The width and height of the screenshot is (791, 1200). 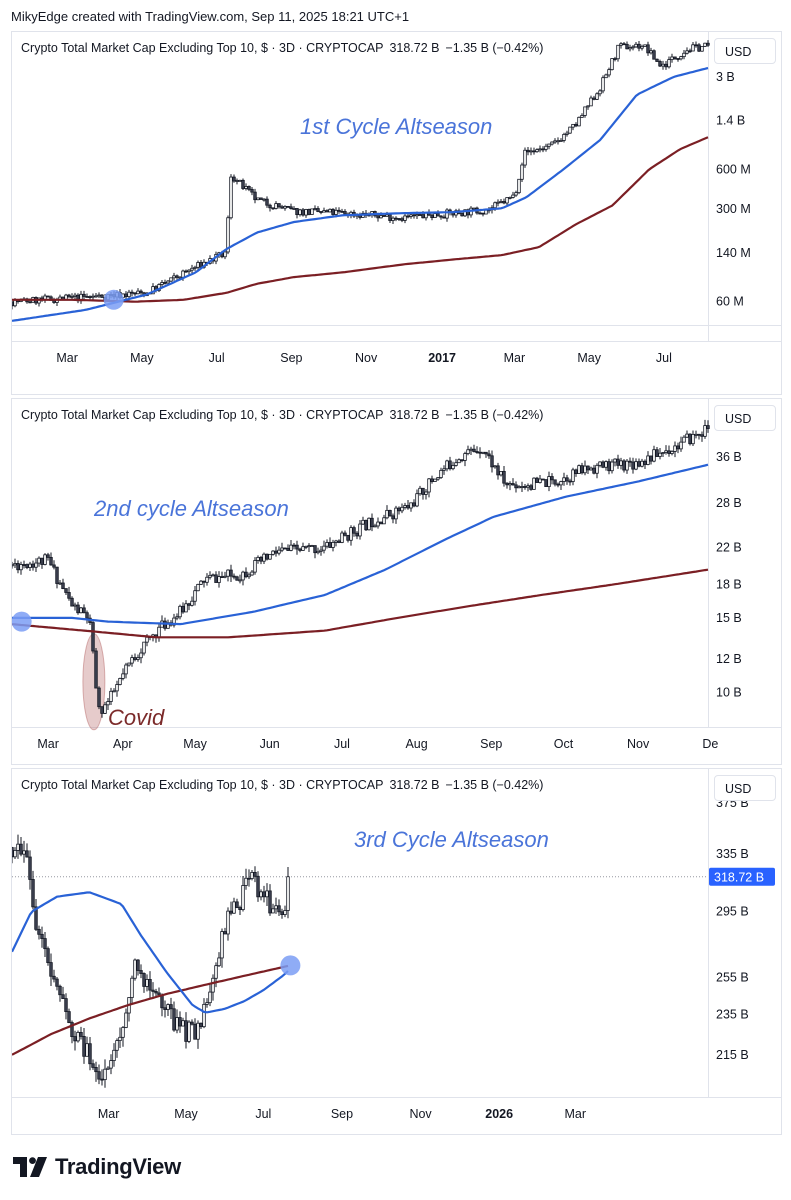 I want to click on last-price-tag-label: 318.72 B, so click(x=739, y=877).